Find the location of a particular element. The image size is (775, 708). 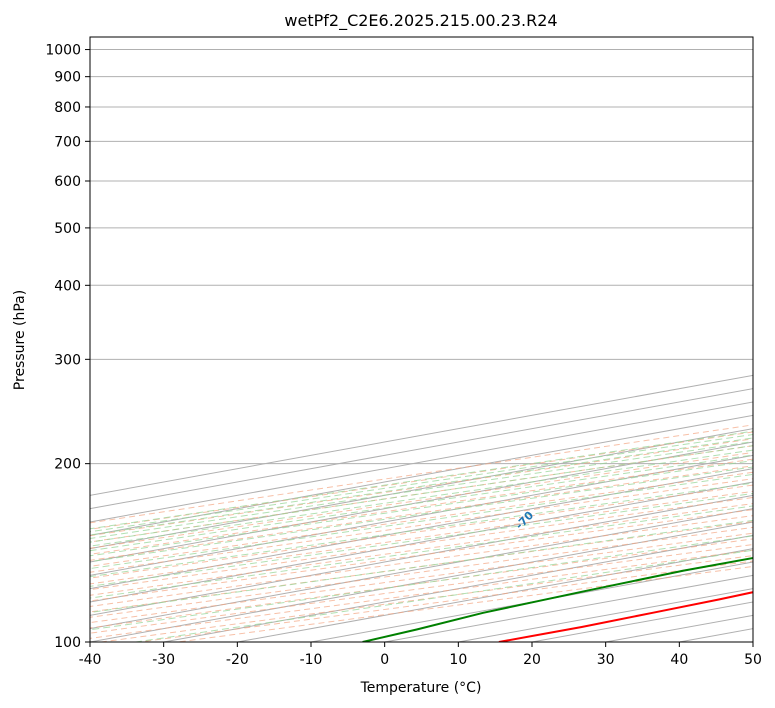

y-tick-label: 1000 is located at coordinates (63, 51).